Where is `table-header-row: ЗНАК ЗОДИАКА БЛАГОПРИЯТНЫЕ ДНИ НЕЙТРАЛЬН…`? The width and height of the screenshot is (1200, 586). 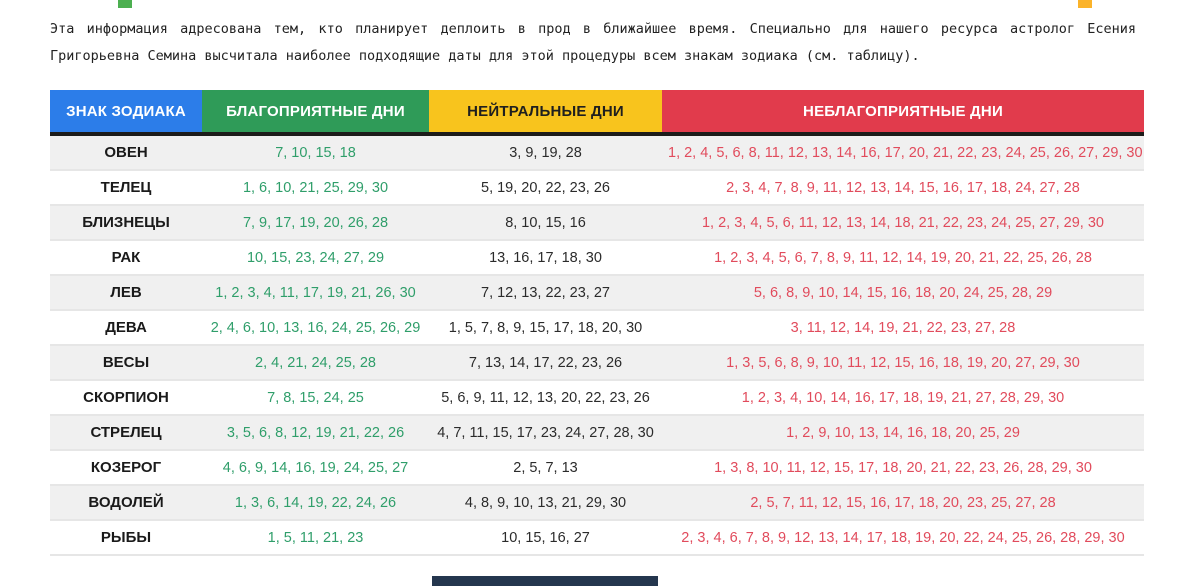 table-header-row: ЗНАК ЗОДИАКА БЛАГОПРИЯТНЫЕ ДНИ НЕЙТРАЛЬН… is located at coordinates (597, 112).